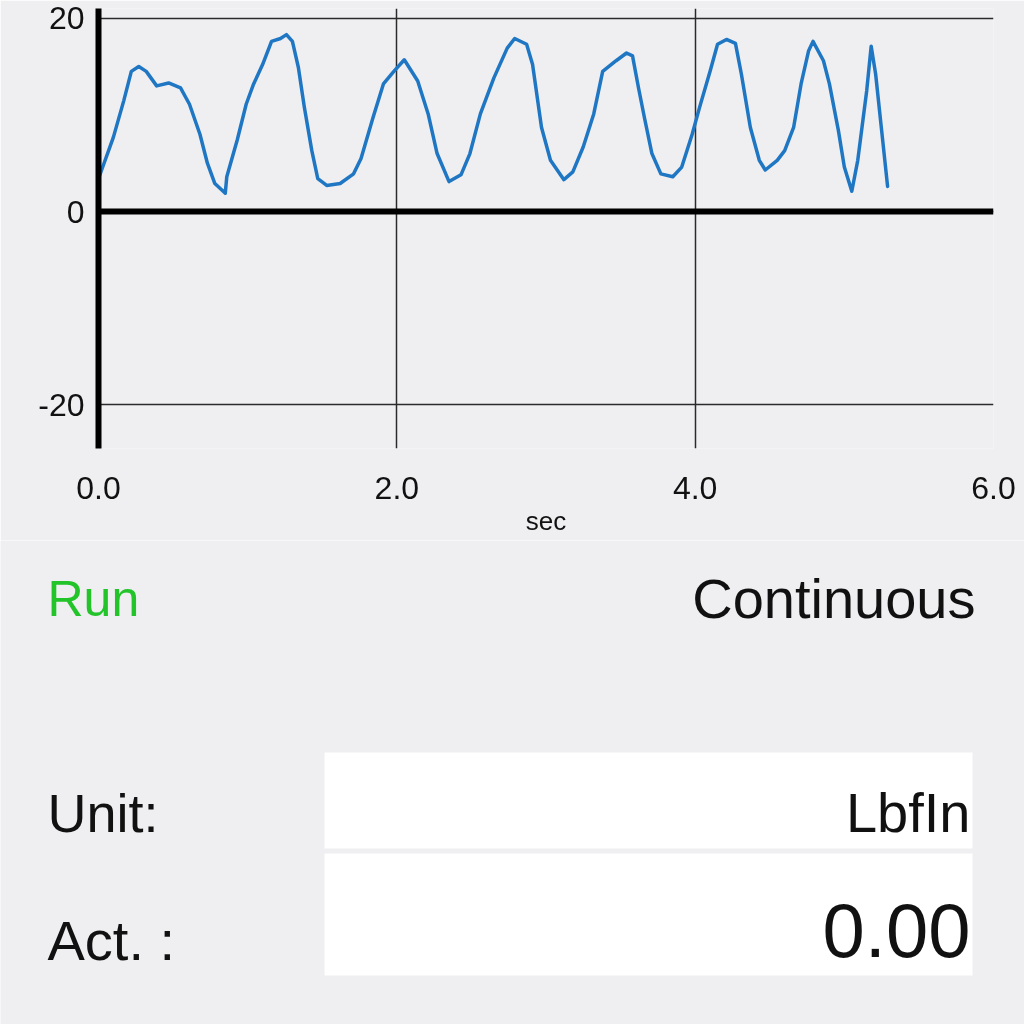 This screenshot has height=1024, width=1024. Describe the element at coordinates (98, 487) in the screenshot. I see `x-tick-label: 0.0` at that location.